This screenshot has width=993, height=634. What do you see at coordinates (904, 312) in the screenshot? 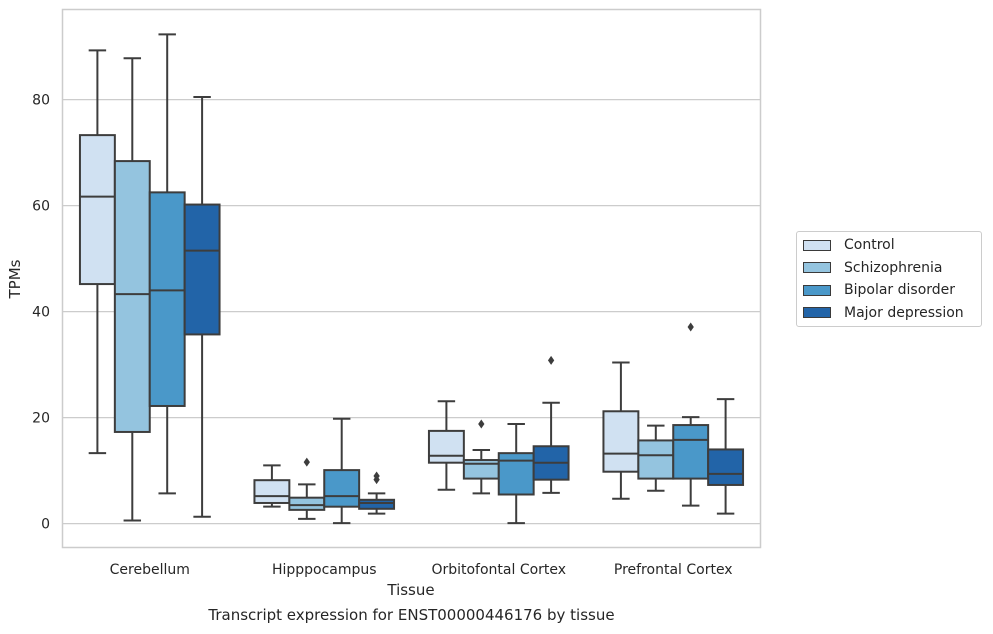
I see `legend-label: Major depression` at bounding box center [904, 312].